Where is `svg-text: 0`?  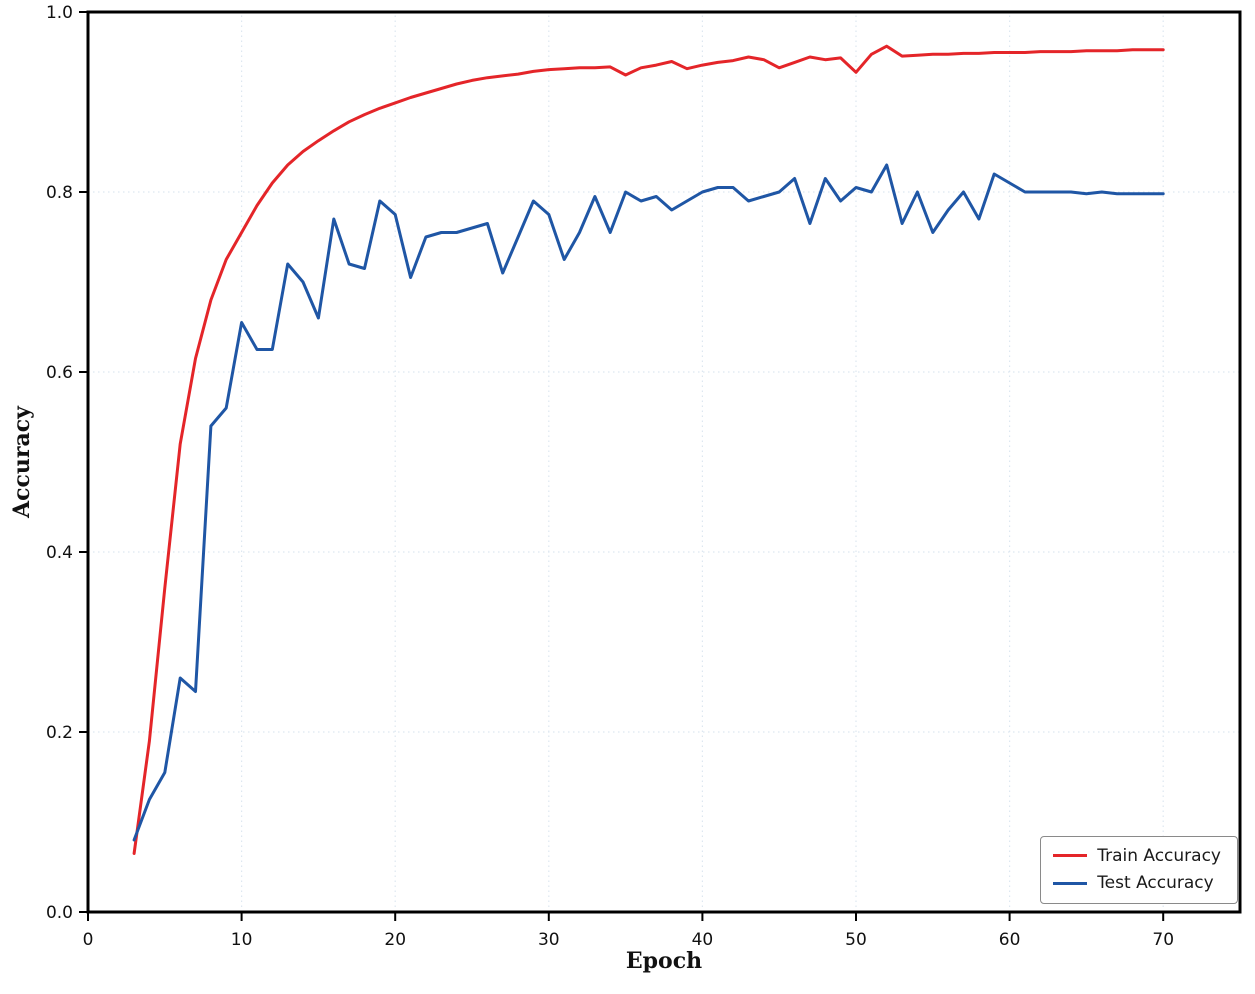 svg-text: 0 is located at coordinates (88, 940).